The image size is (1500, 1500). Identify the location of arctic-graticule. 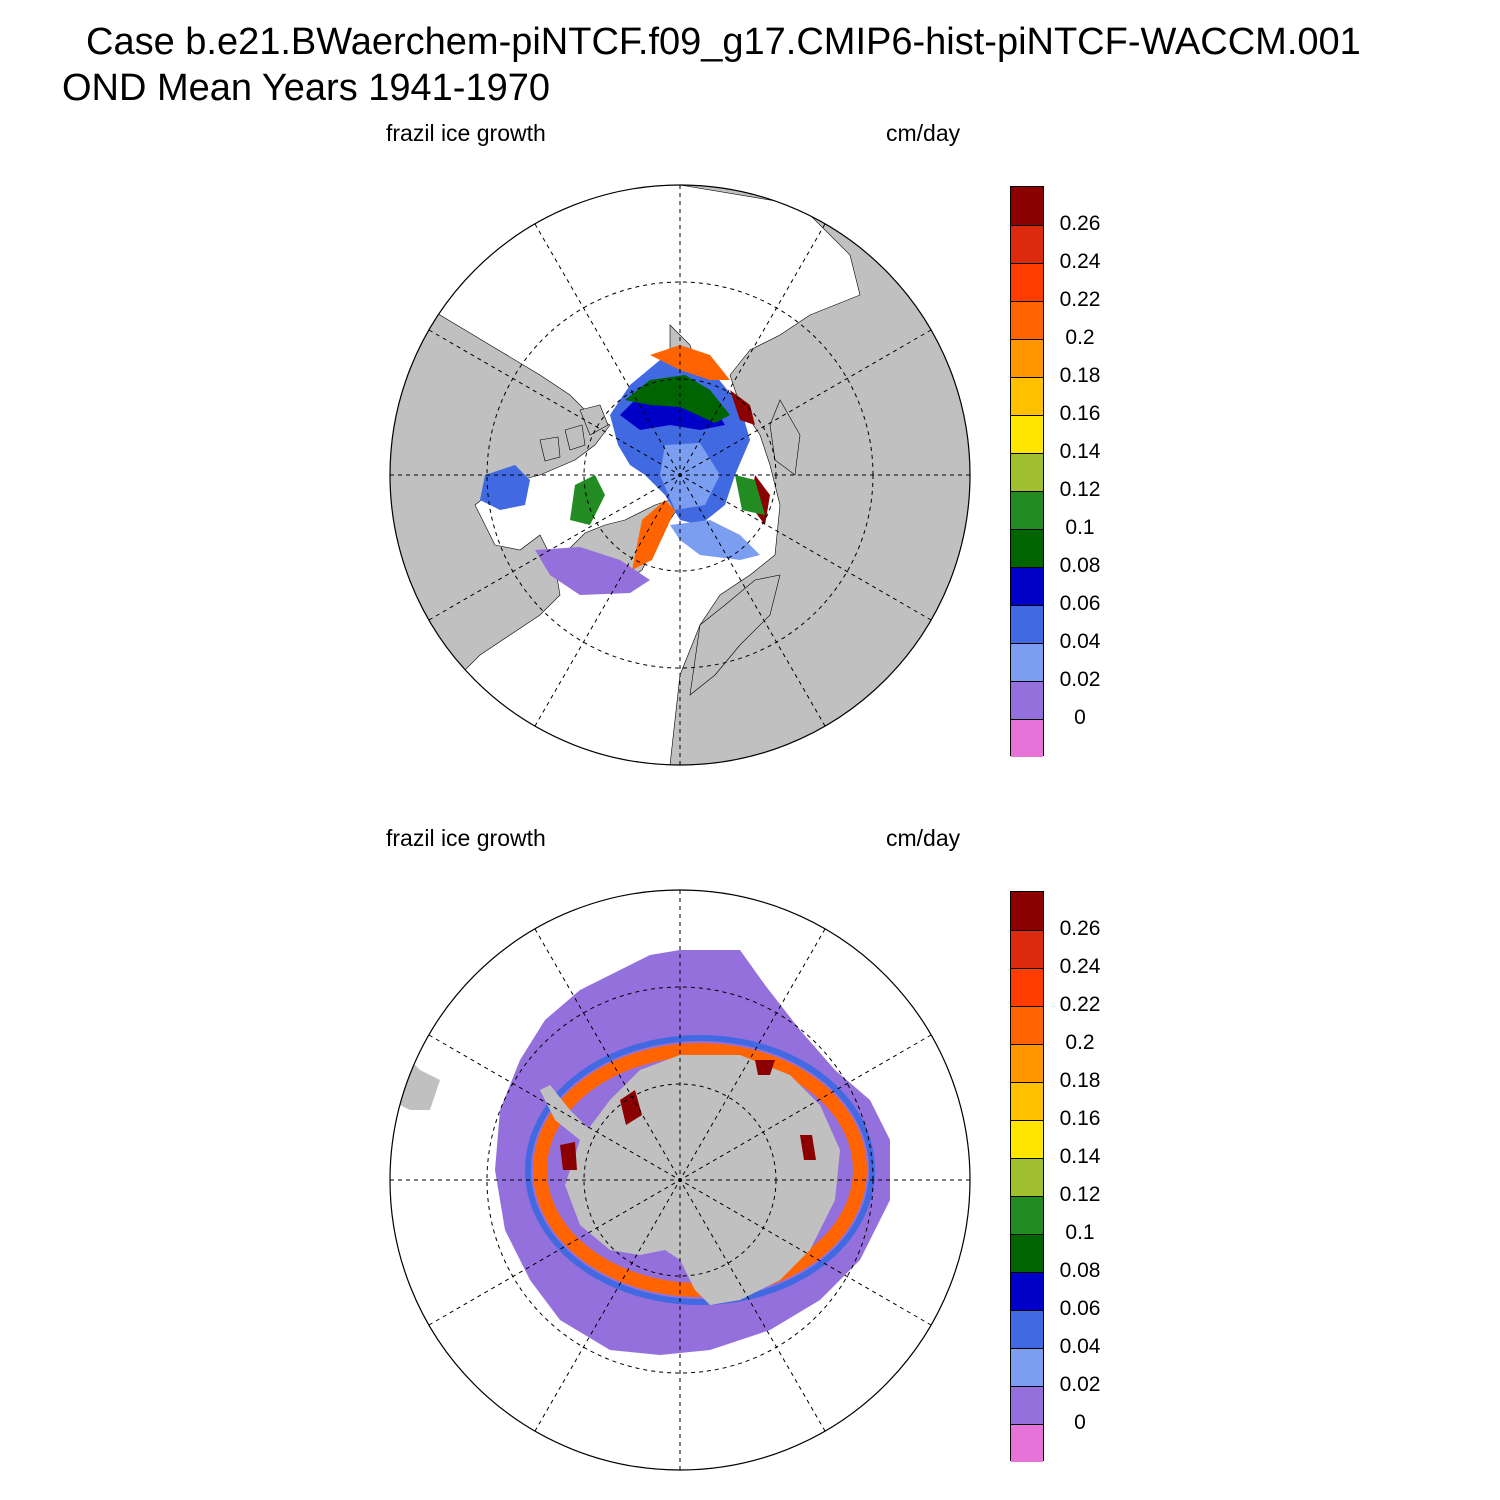
(680, 475).